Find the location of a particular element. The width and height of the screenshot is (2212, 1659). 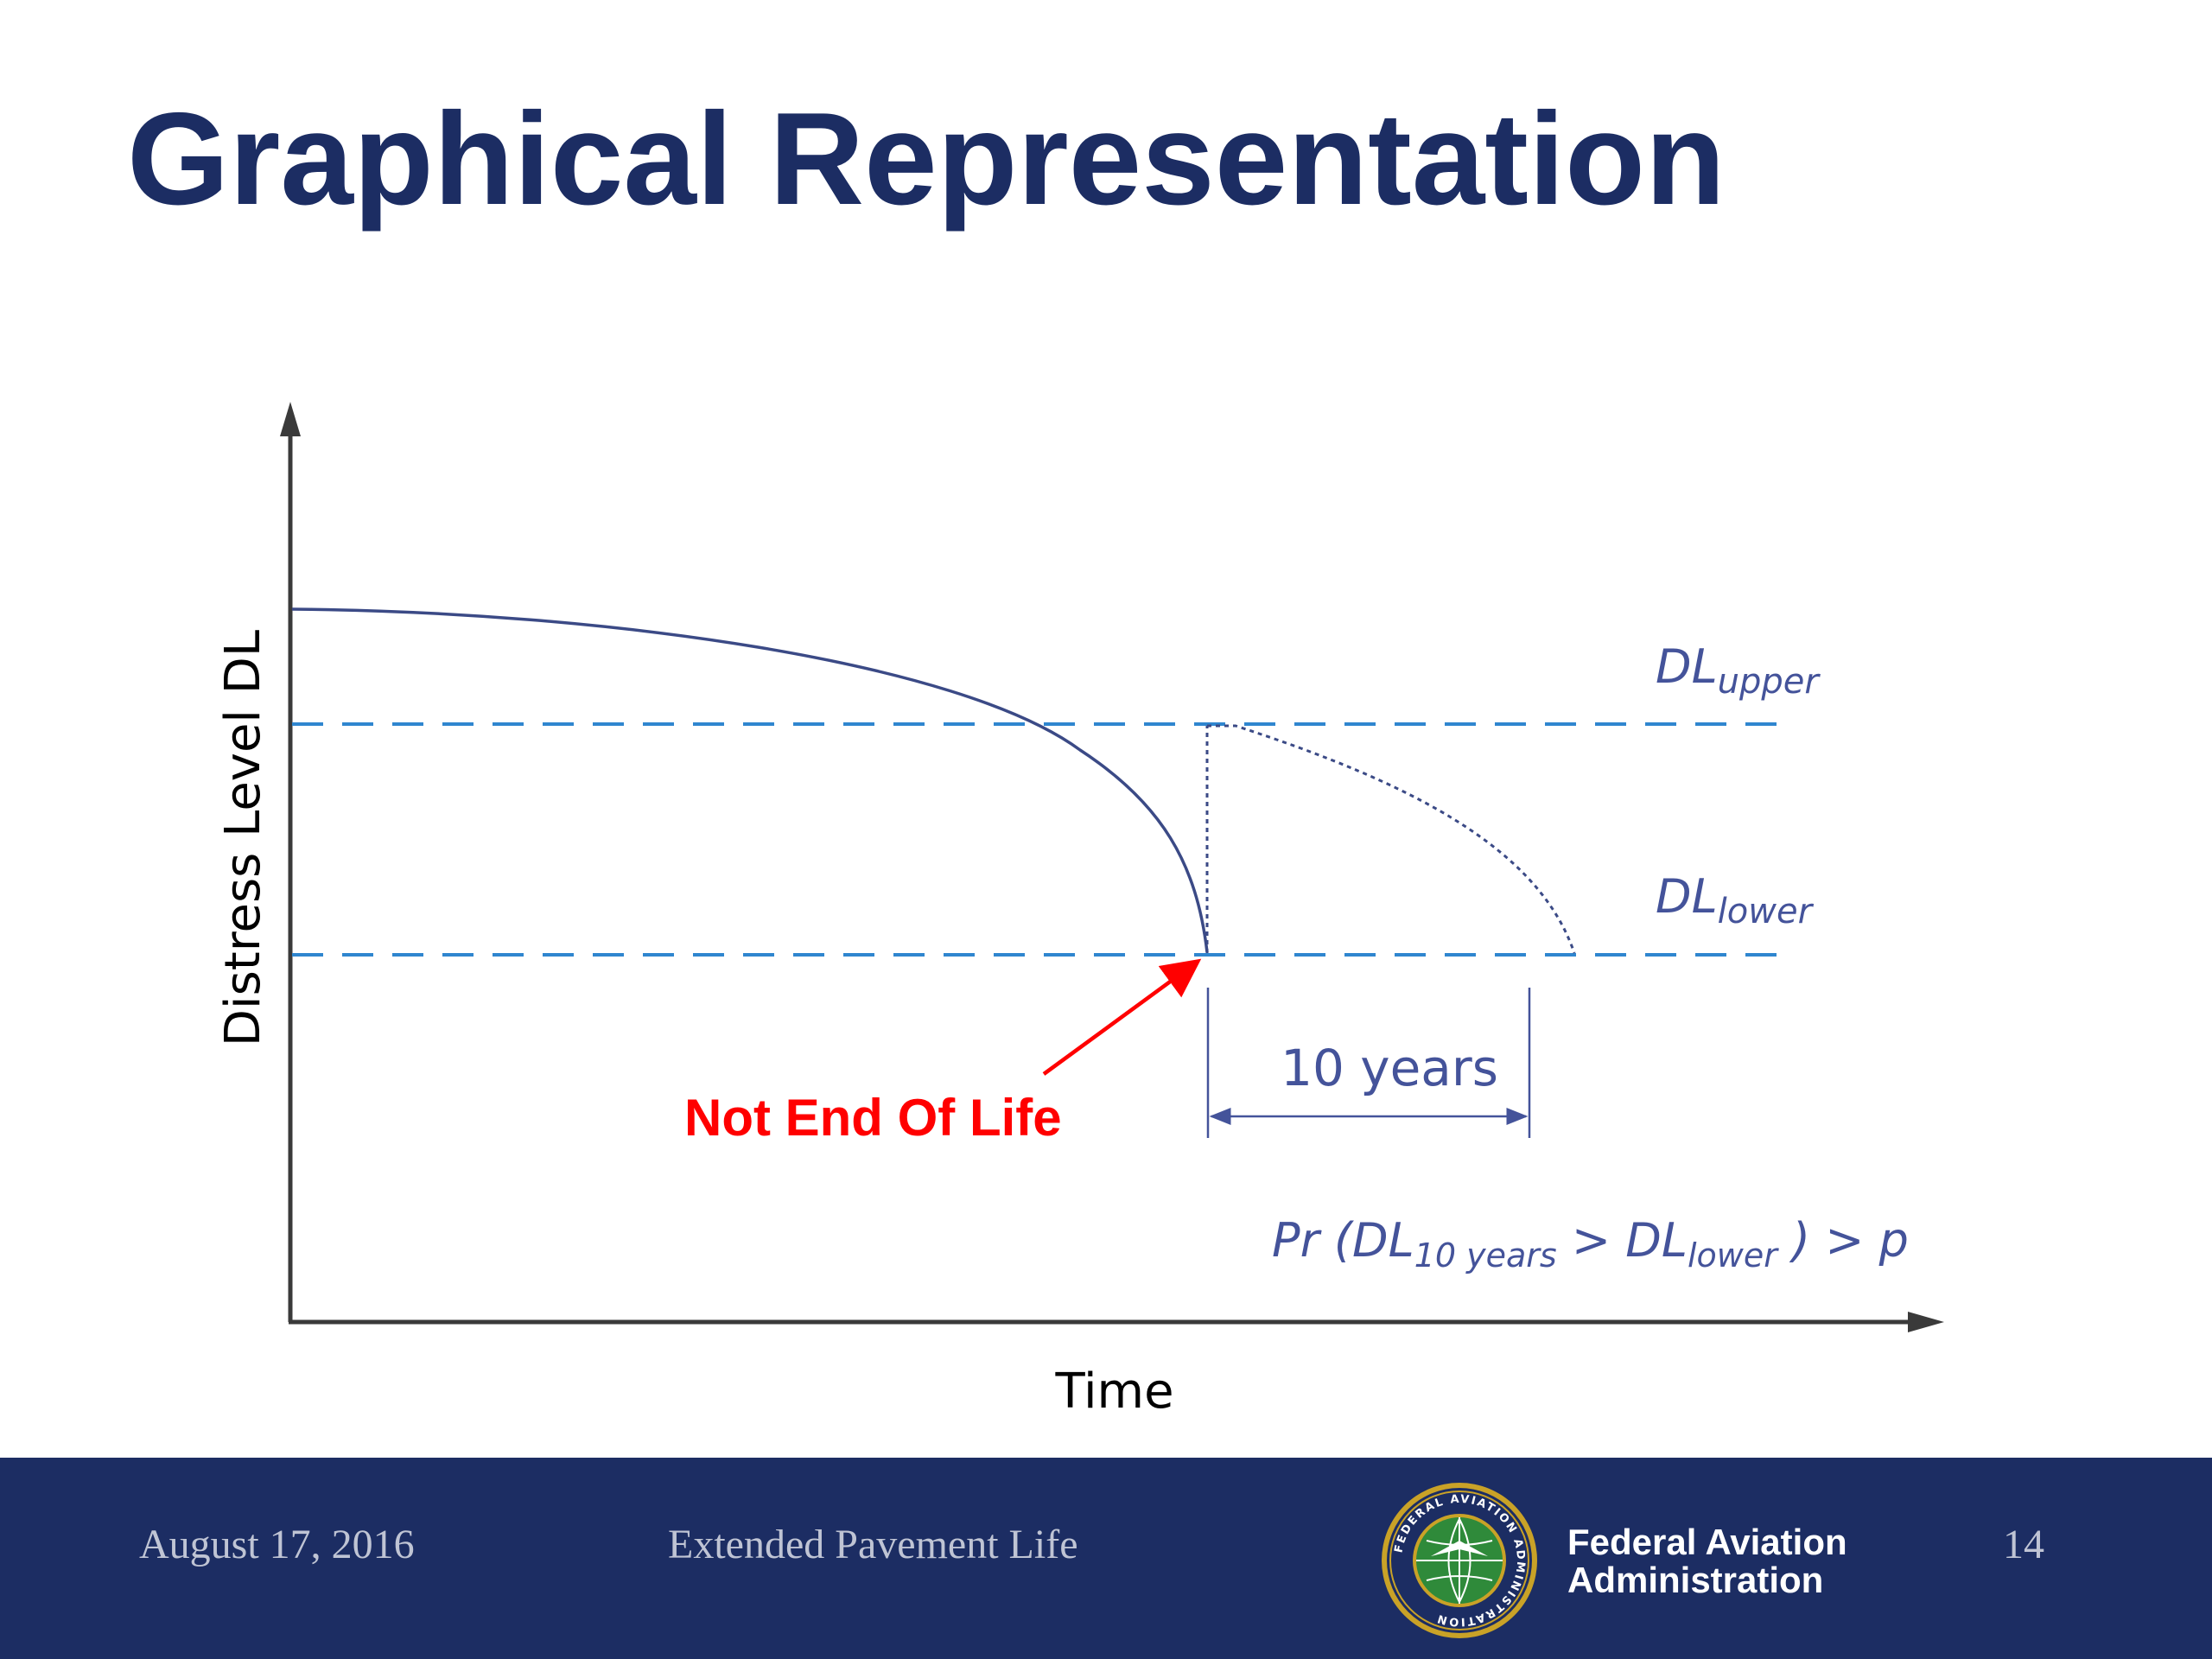

slide-title: Graphical Representation is located at coordinates (926, 159).